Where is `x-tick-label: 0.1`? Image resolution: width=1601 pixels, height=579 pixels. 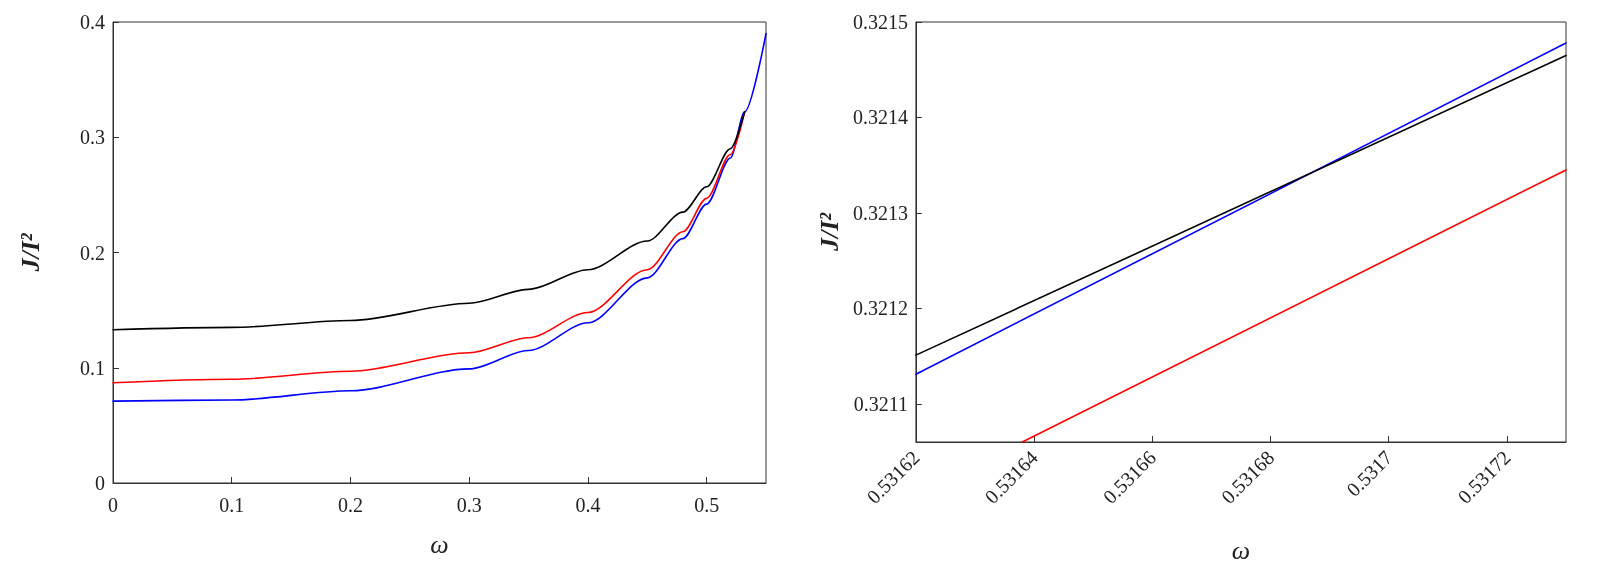 x-tick-label: 0.1 is located at coordinates (232, 505).